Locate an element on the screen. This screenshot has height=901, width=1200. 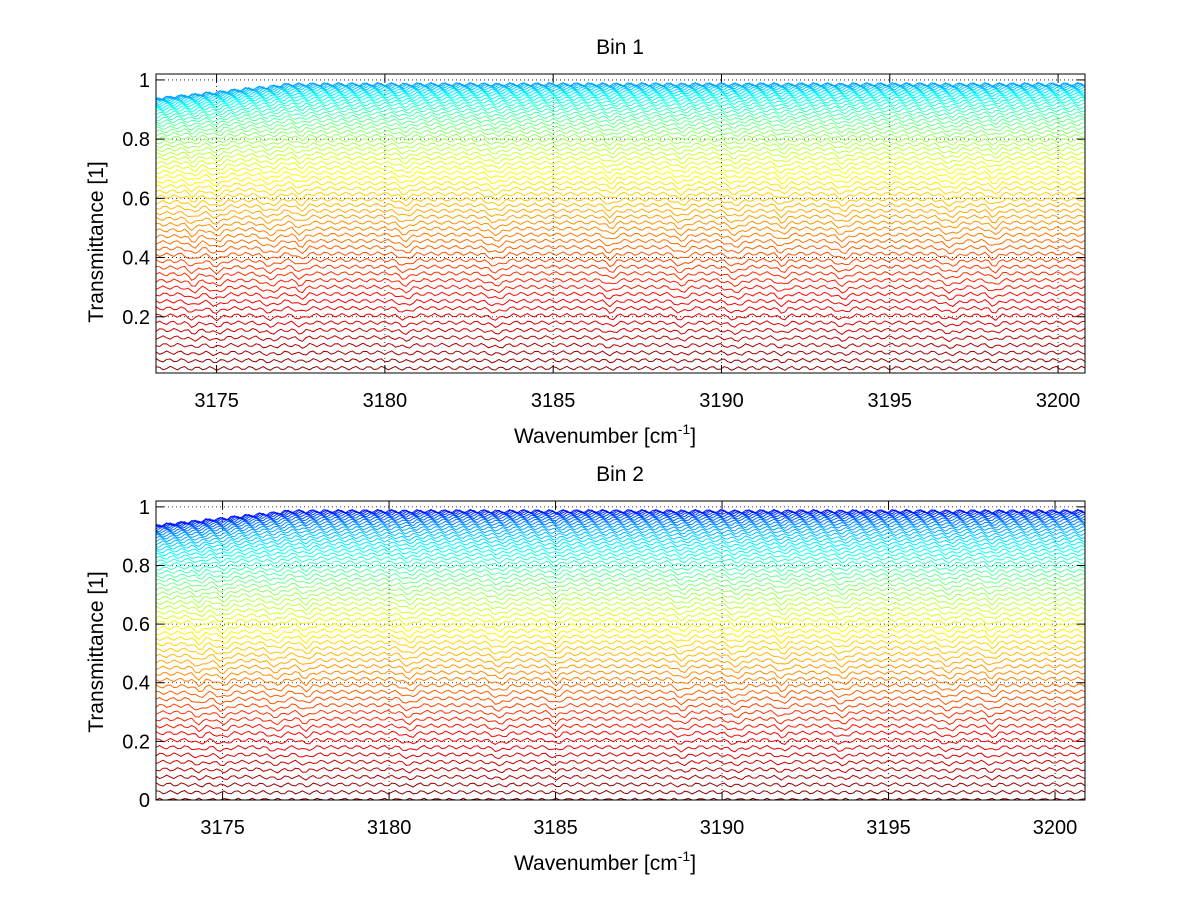
y-tick-label: 0.6 is located at coordinates (136, 199).